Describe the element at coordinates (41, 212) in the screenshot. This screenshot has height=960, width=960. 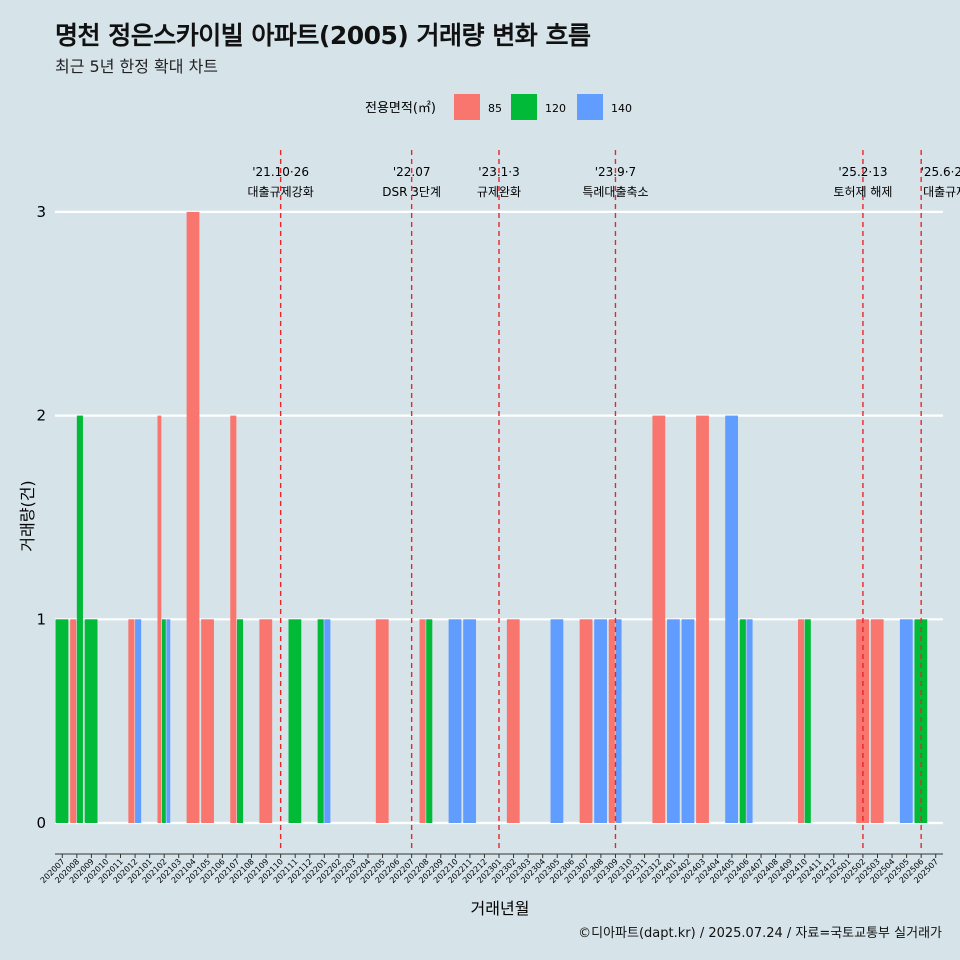
I see `y-tick-label: 3` at that location.